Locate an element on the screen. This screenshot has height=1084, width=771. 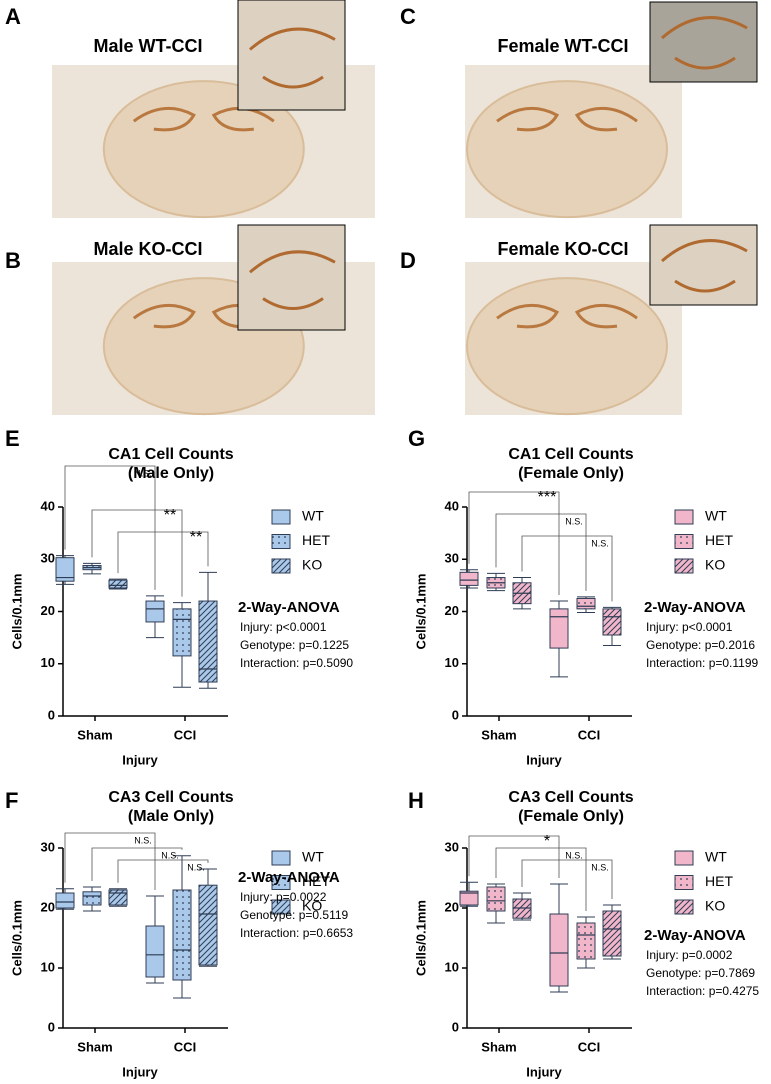
stats-line: Genotype: p=0.7869 is located at coordinates (700, 973).